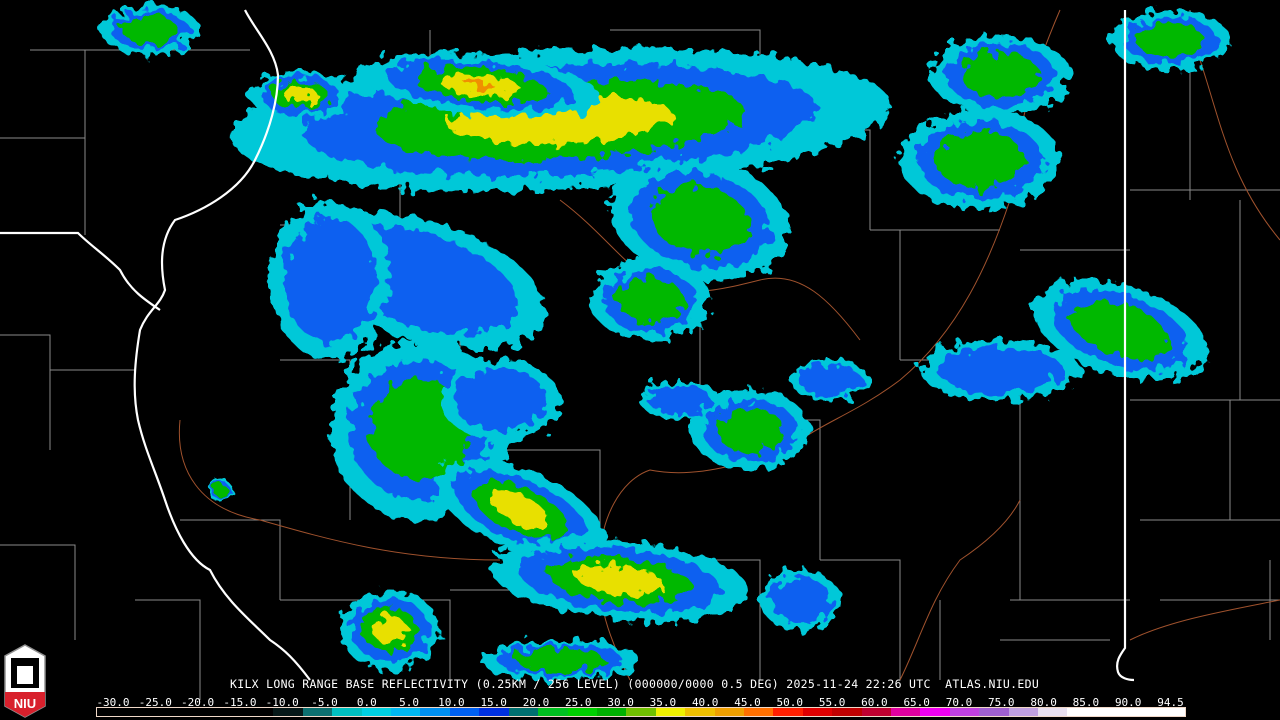 This screenshot has width=1280, height=720. I want to click on colorbar-label: 20.0, so click(536, 702).